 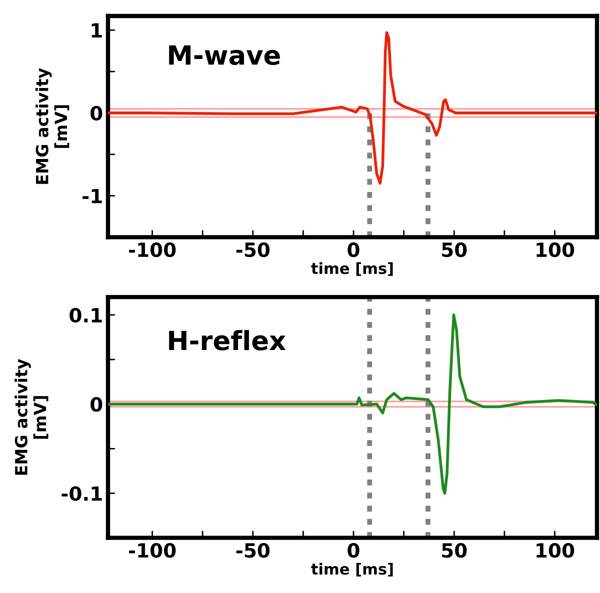 I want to click on y-tick-label: 0.1, so click(x=86, y=315).